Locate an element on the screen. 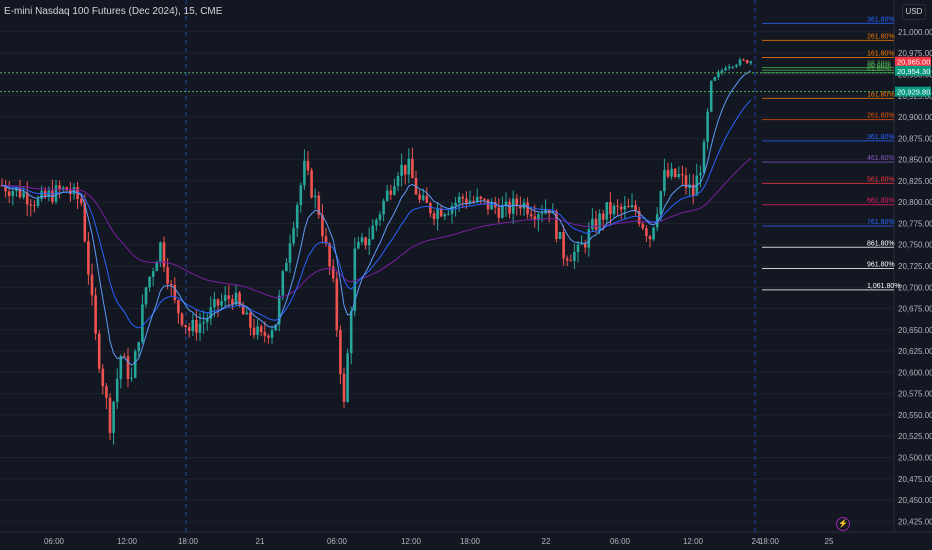 This screenshot has height=550, width=932. y-tick-label: 20,850.00 is located at coordinates (915, 160).